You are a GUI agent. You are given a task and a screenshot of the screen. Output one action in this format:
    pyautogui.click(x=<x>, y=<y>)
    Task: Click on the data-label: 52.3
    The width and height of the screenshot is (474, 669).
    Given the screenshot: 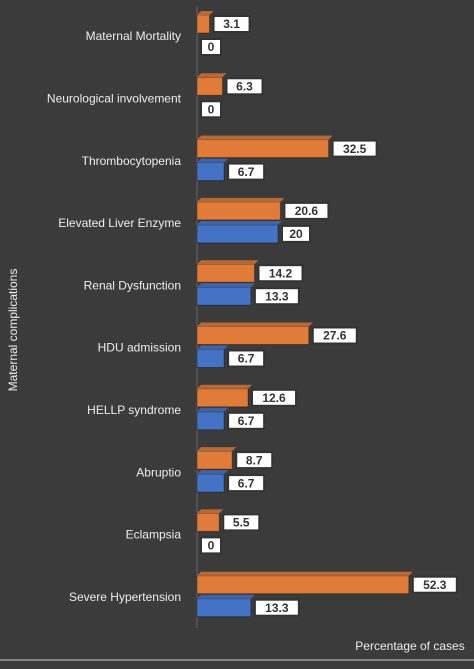 What is the action you would take?
    pyautogui.click(x=435, y=585)
    